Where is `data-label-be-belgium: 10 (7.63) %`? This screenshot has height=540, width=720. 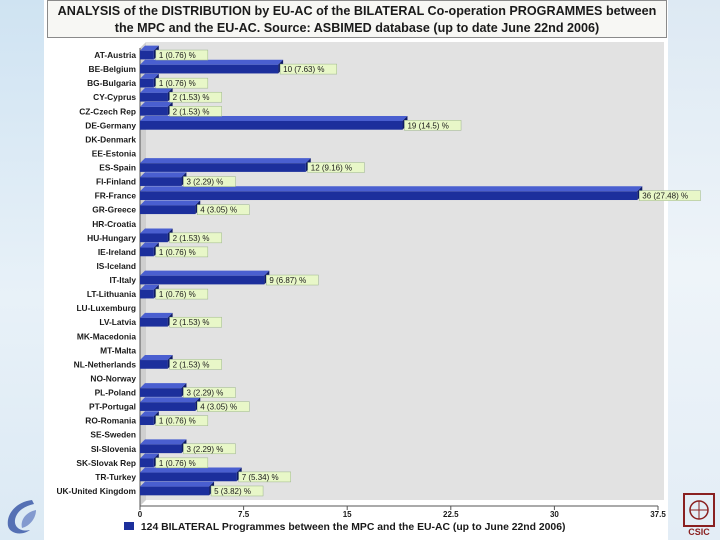
data-label-be-belgium: 10 (7.63) % is located at coordinates (308, 69).